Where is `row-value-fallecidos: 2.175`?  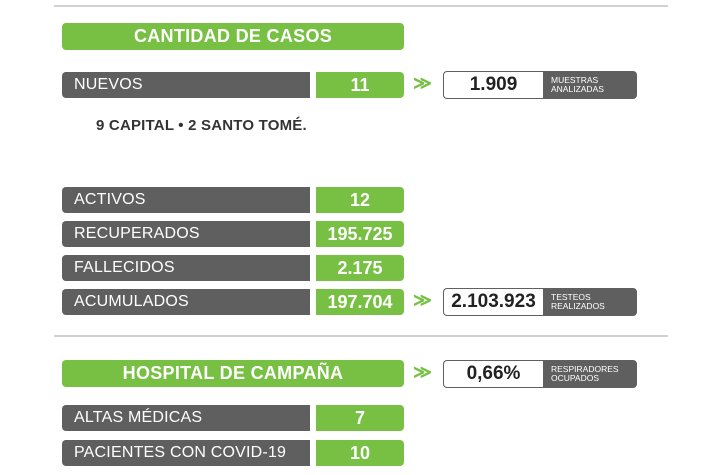
row-value-fallecidos: 2.175 is located at coordinates (360, 268).